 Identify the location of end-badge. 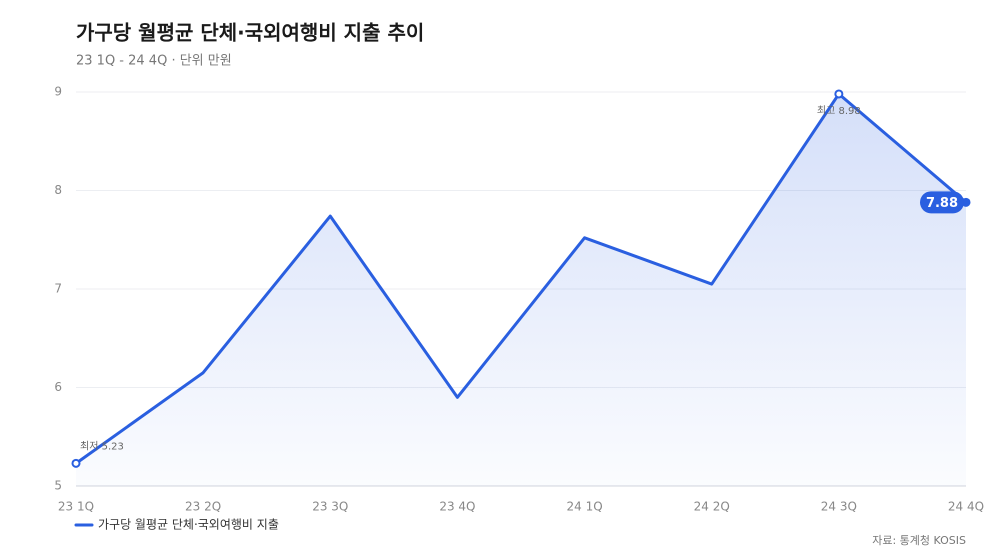
(942, 202).